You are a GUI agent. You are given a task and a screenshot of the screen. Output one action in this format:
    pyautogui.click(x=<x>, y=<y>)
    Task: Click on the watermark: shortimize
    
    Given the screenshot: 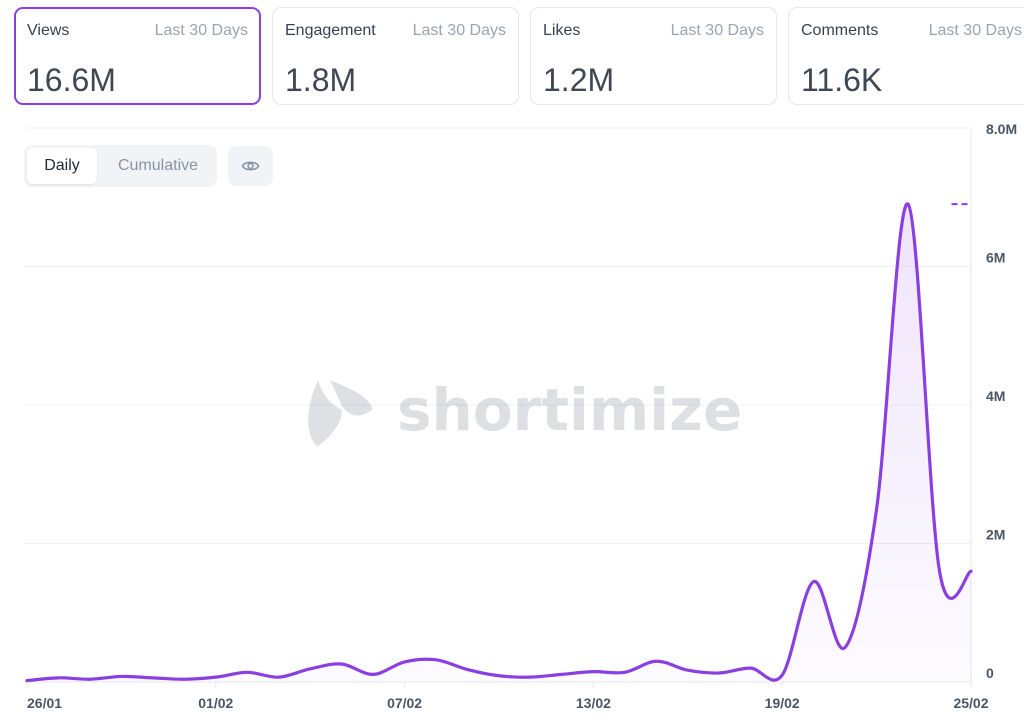 What is the action you would take?
    pyautogui.click(x=525, y=411)
    